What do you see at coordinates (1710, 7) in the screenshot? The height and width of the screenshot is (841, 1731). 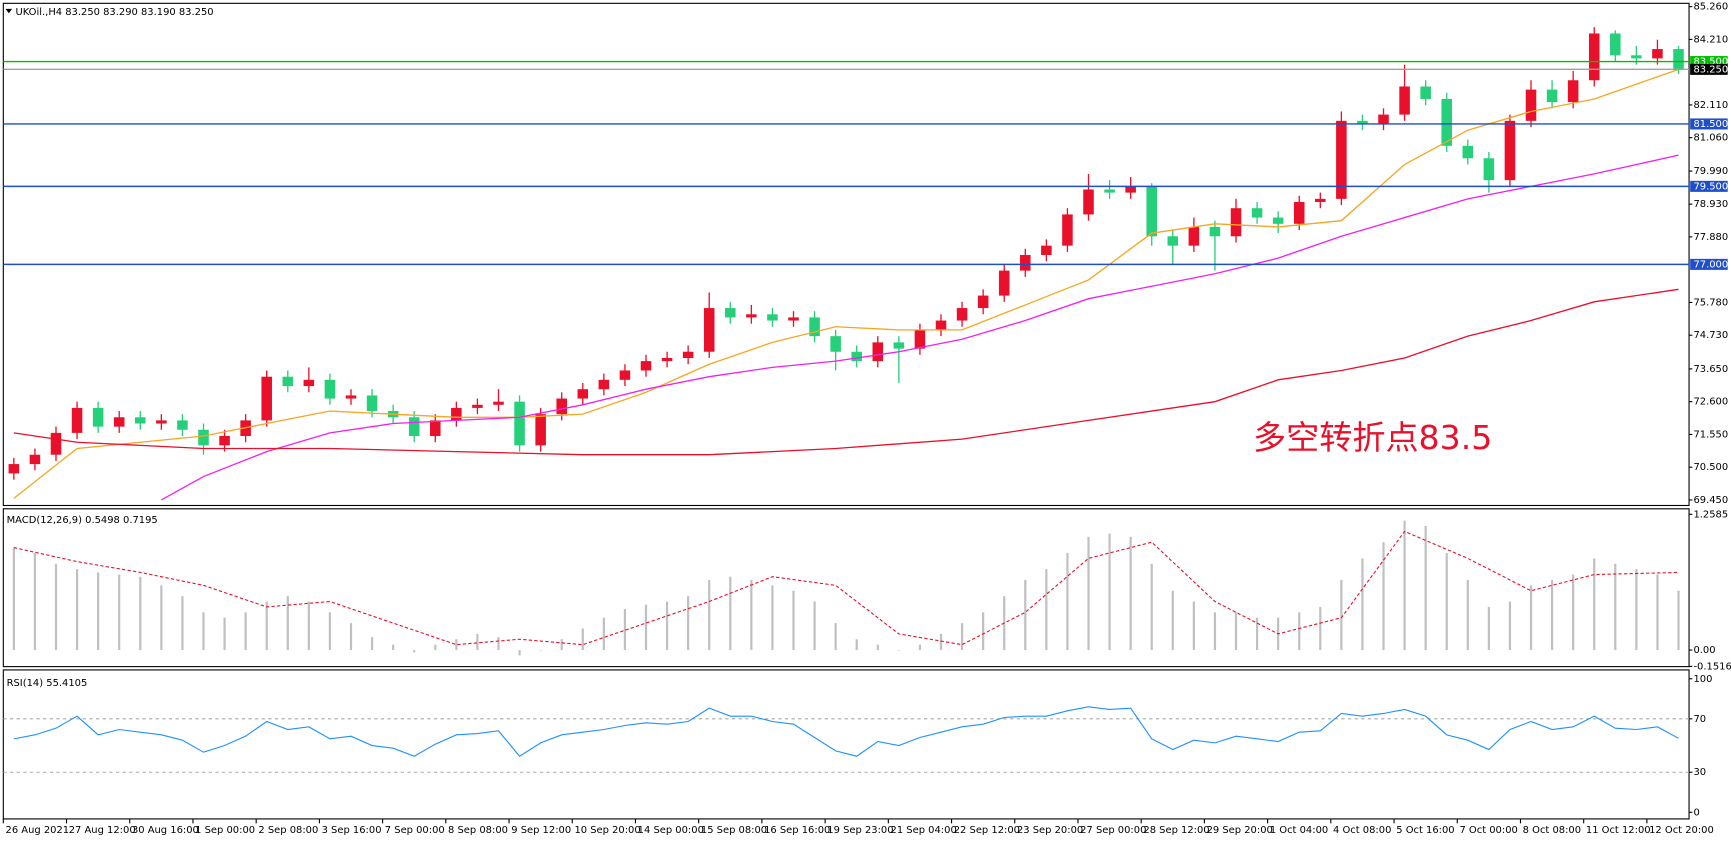 I see `y-tick-label: 85.260` at bounding box center [1710, 7].